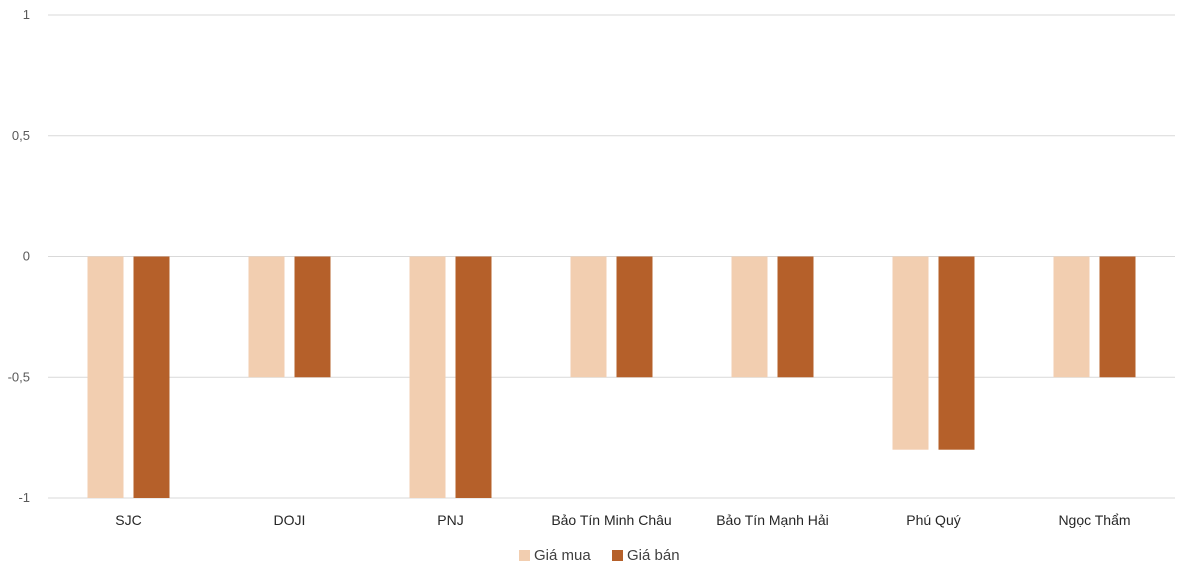 The width and height of the screenshot is (1200, 581). What do you see at coordinates (24, 497) in the screenshot?
I see `y-tick-label: -1` at bounding box center [24, 497].